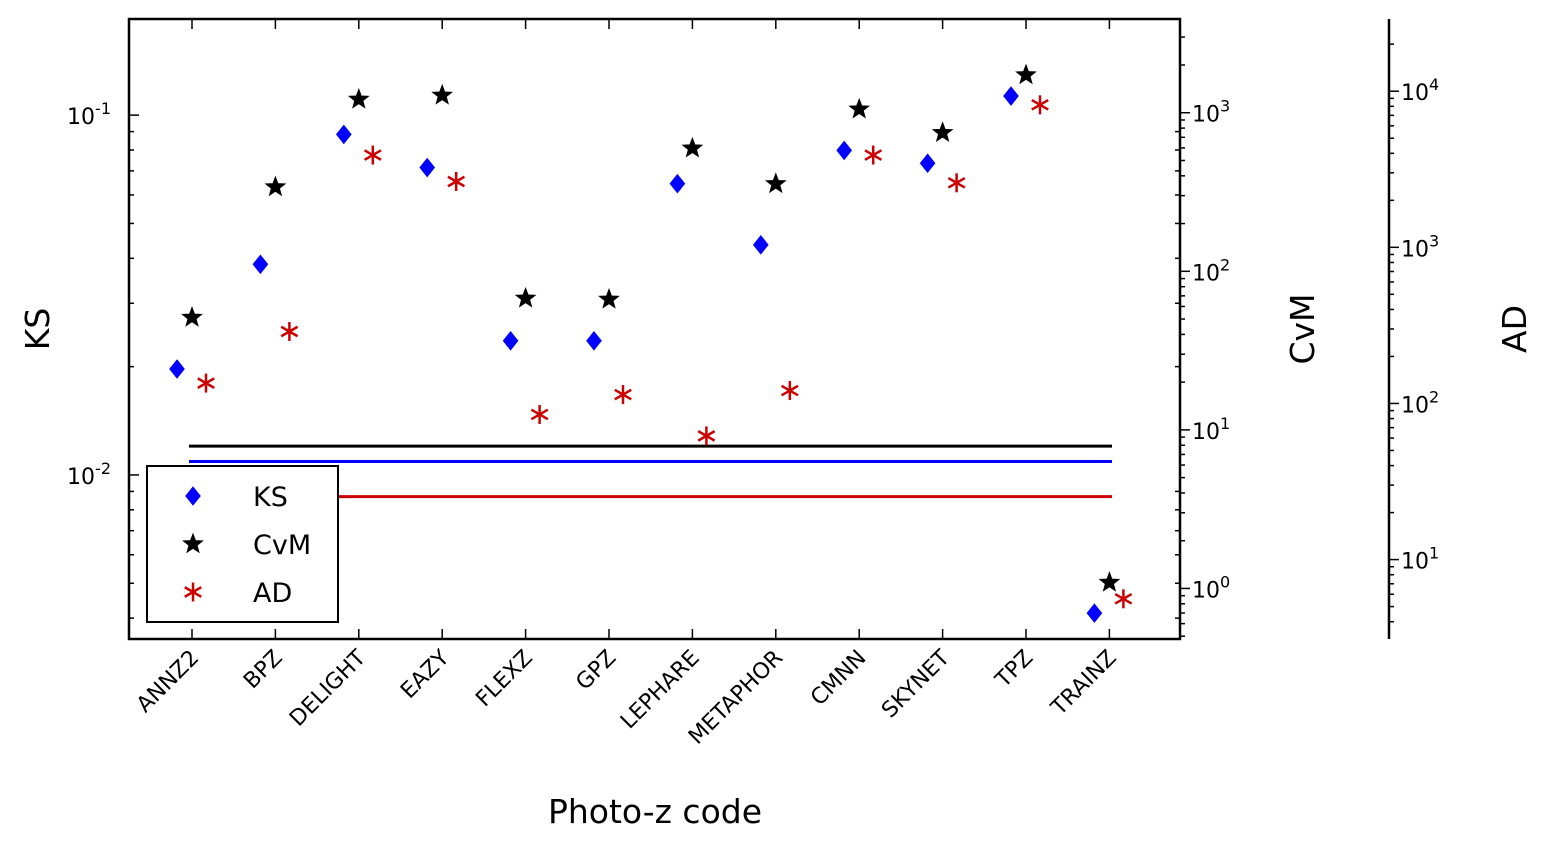 The height and width of the screenshot is (852, 1553). Describe the element at coordinates (1420, 90) in the screenshot. I see `ad-tick-label: 10⁴` at that location.